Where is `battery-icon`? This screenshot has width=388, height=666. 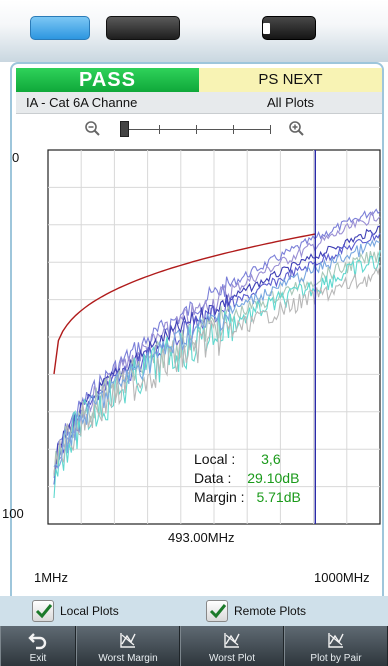 battery-icon is located at coordinates (289, 28).